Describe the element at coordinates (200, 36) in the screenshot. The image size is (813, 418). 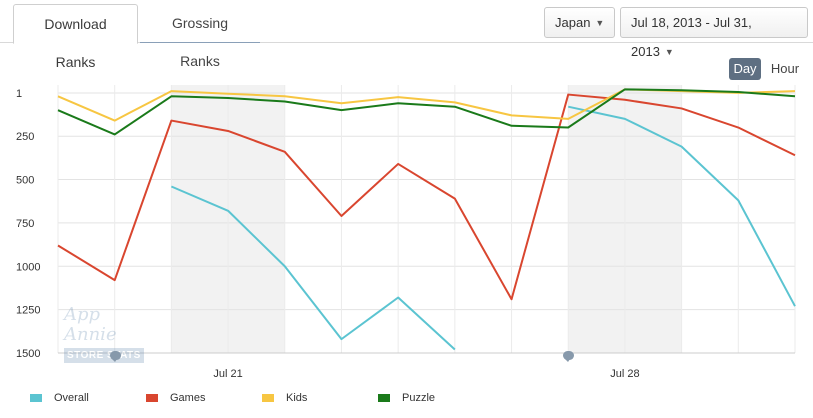
I see `tab-grossing-ranks: Grossing Ranks` at that location.